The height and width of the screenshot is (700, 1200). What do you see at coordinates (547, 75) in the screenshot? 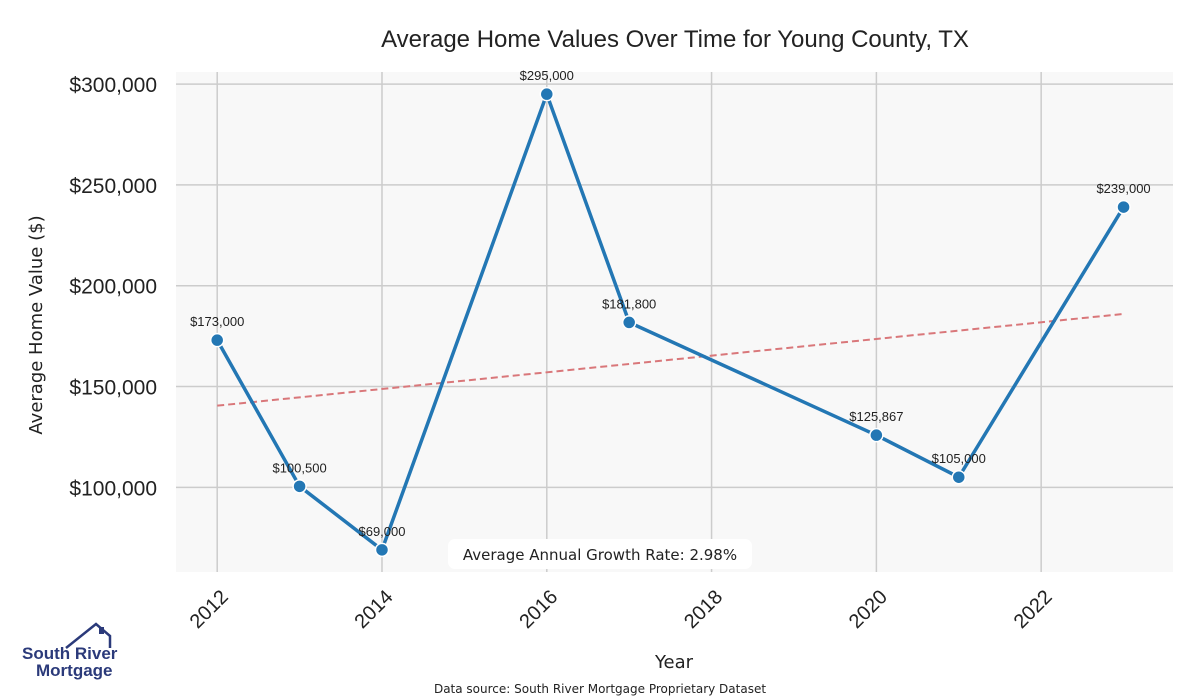
I see `data-label: $295,000` at bounding box center [547, 75].